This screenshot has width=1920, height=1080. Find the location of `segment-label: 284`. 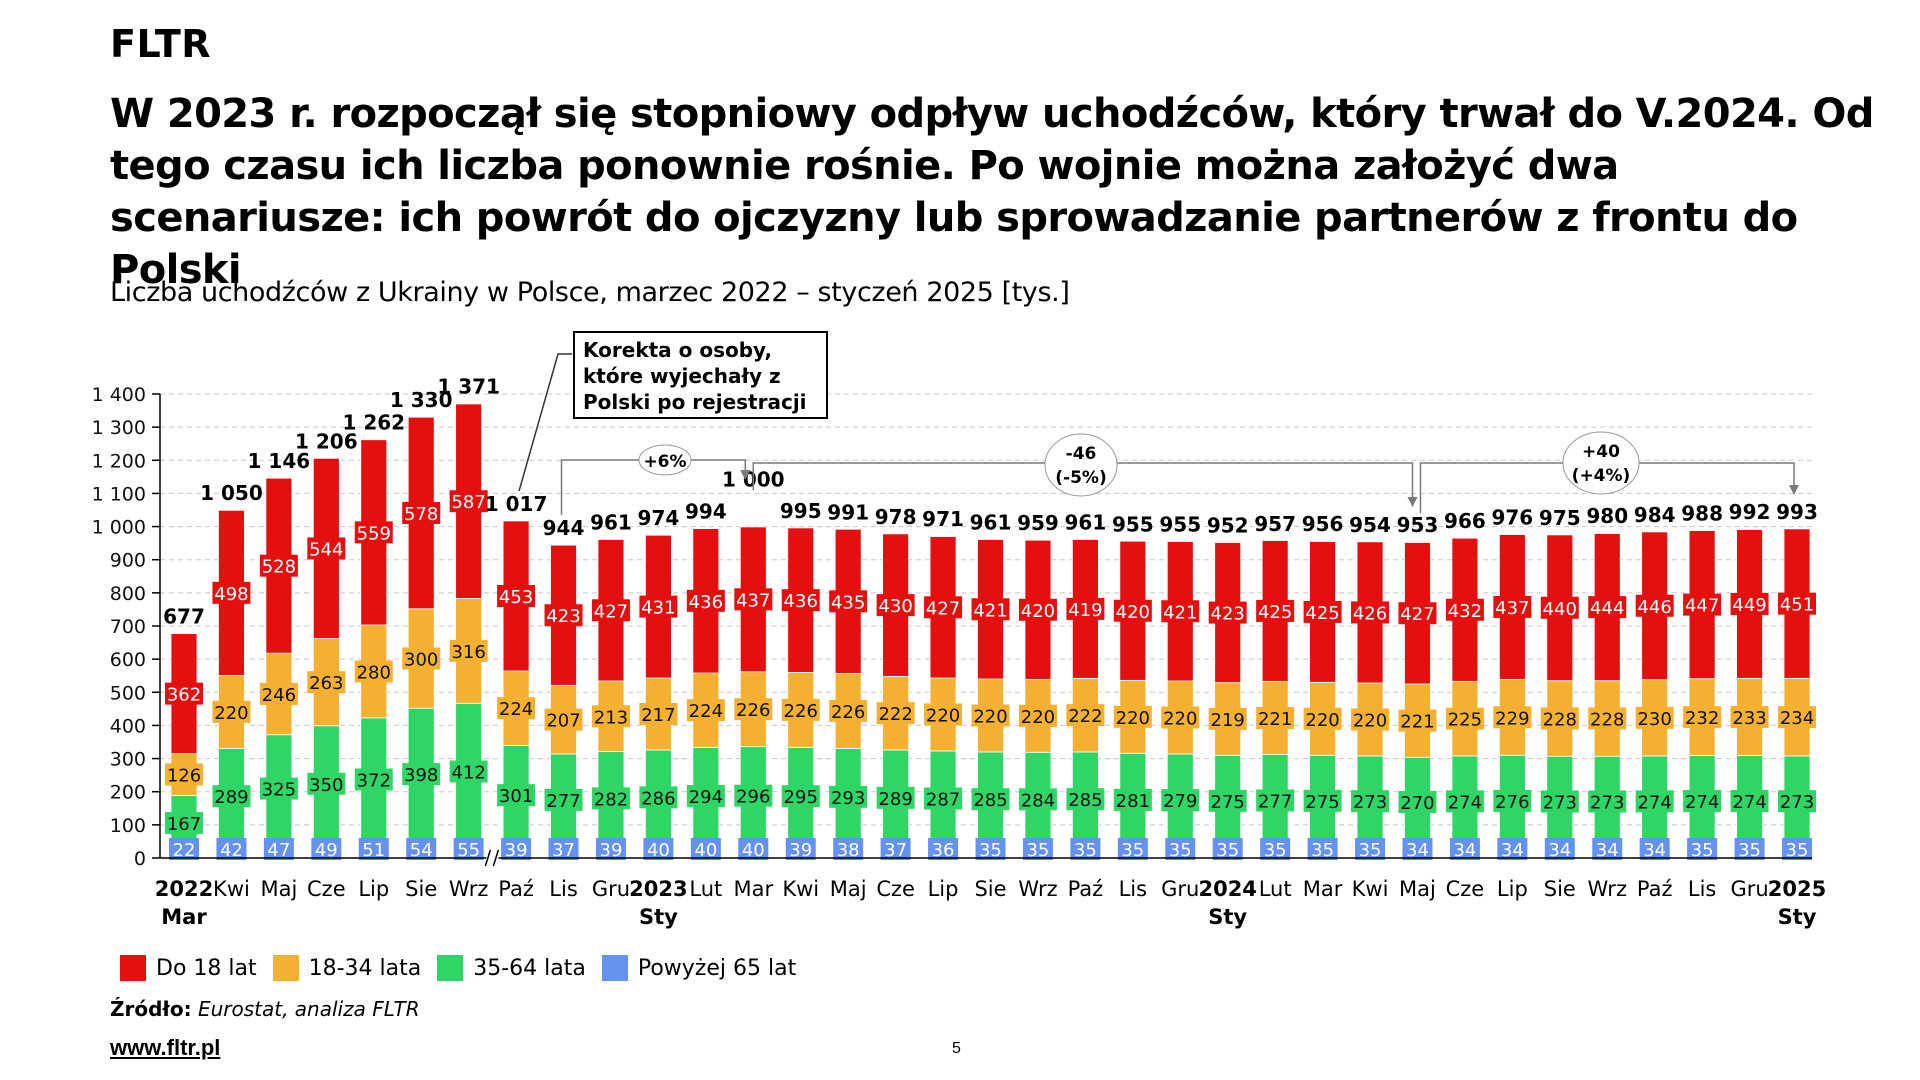

segment-label: 284 is located at coordinates (1038, 800).